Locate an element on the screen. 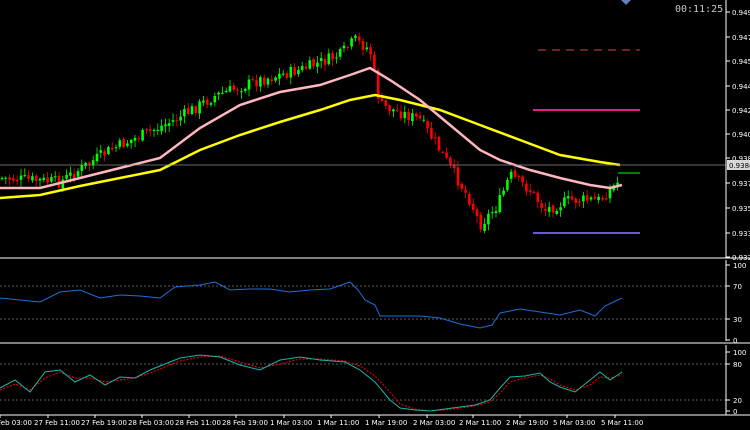 The height and width of the screenshot is (430, 750). time-axis-label: 28 Feb 03:00 is located at coordinates (151, 423).